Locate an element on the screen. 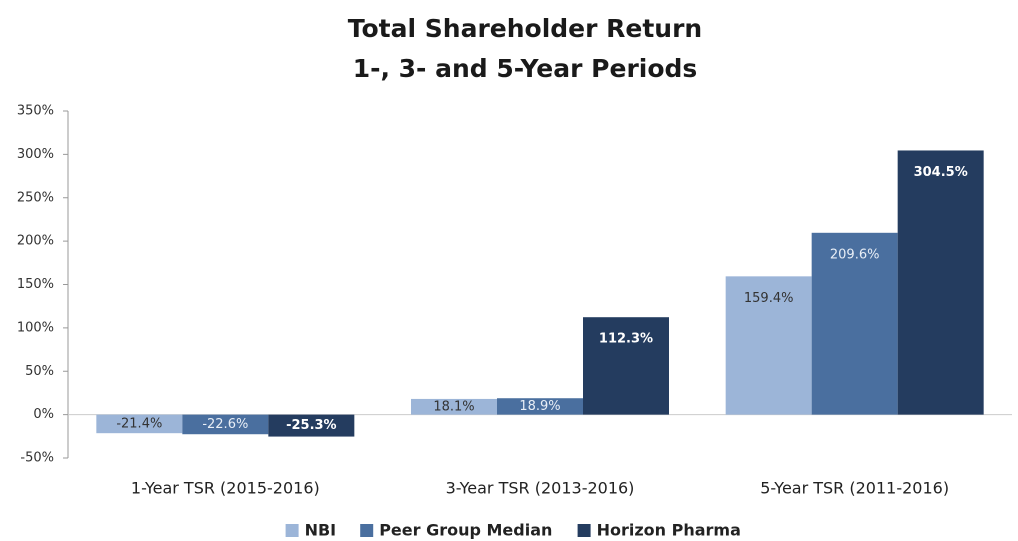  chart-subtitle: 1-, 3- and 5-Year Periods is located at coordinates (525, 68).